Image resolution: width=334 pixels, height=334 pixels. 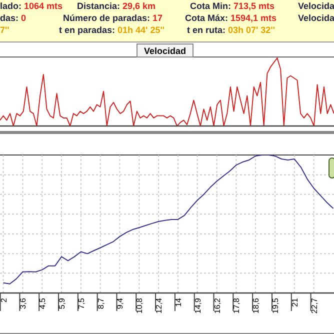 I want to click on x-tick-label: 8,7, so click(x=101, y=303).